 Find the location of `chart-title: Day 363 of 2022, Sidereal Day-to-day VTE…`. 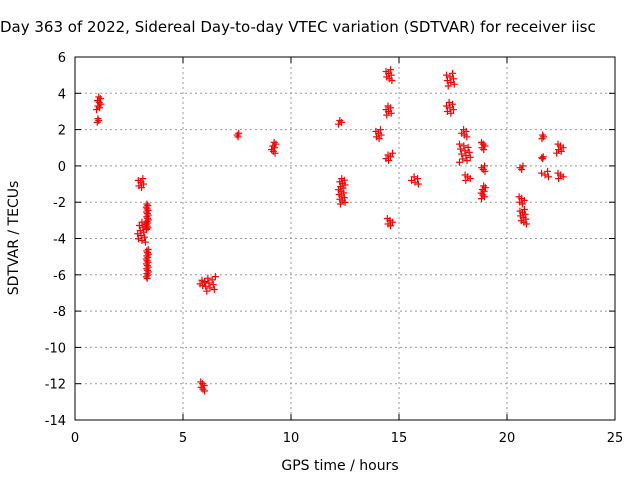

chart-title: Day 363 of 2022, Sidereal Day-to-day VTE… is located at coordinates (298, 27).